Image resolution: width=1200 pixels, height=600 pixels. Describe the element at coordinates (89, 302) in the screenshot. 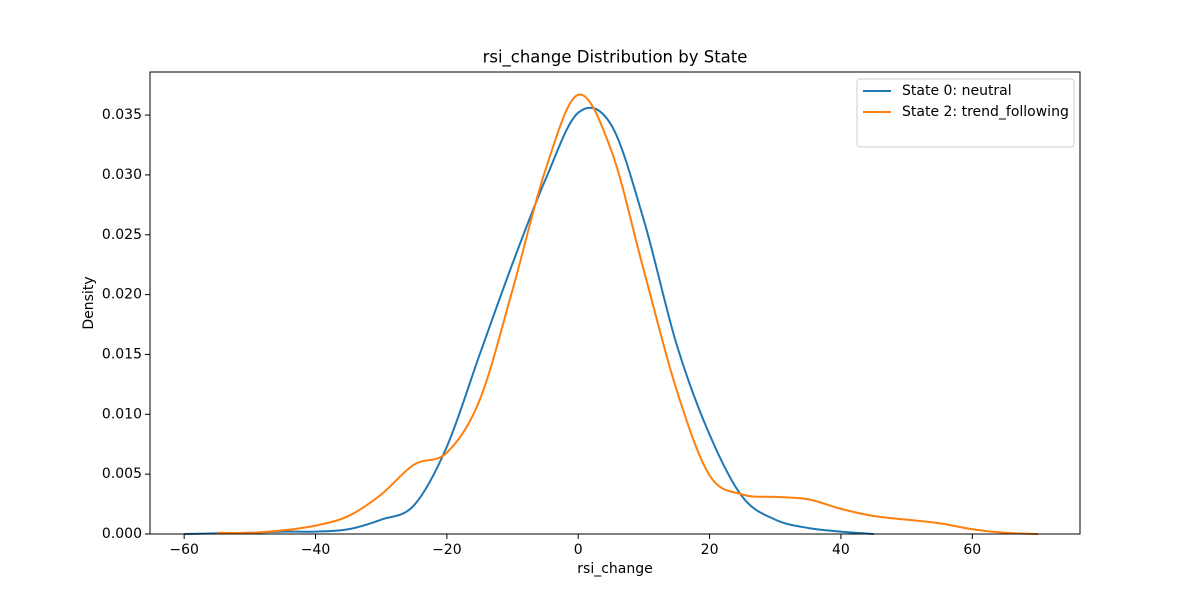

I see `y-axis-label: Density` at that location.